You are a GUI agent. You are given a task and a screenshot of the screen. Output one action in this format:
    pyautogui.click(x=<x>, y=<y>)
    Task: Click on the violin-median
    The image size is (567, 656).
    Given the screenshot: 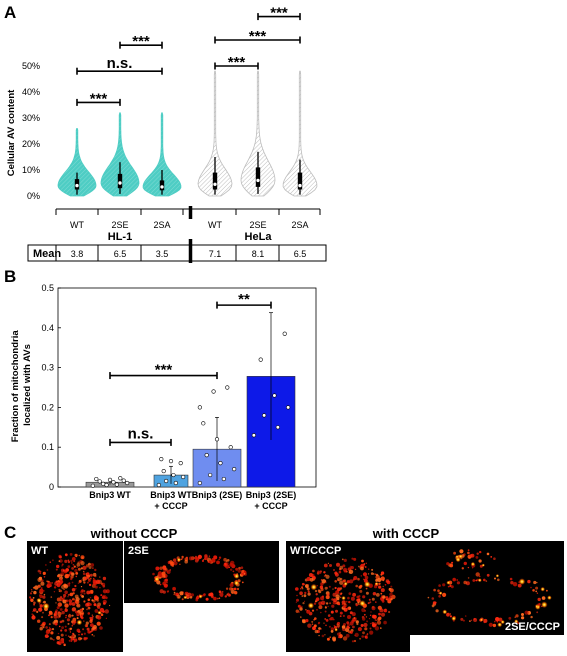 What is the action you would take?
    pyautogui.click(x=215, y=184)
    